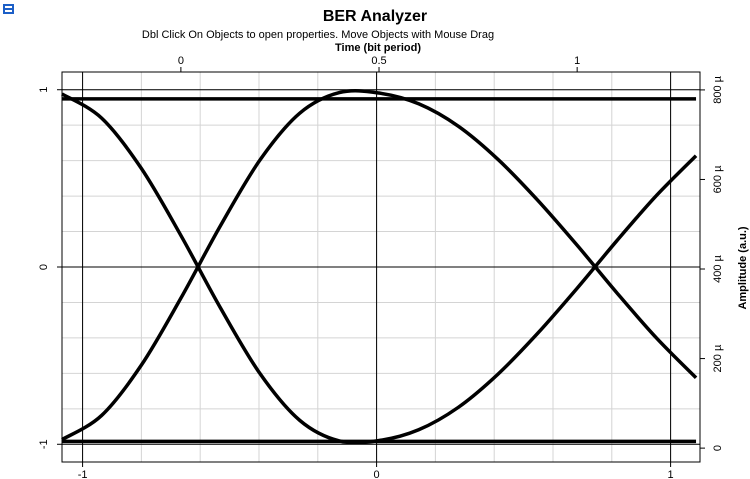 Image resolution: width=750 pixels, height=479 pixels. What do you see at coordinates (577, 61) in the screenshot?
I see `x2-tick-label: 1` at bounding box center [577, 61].